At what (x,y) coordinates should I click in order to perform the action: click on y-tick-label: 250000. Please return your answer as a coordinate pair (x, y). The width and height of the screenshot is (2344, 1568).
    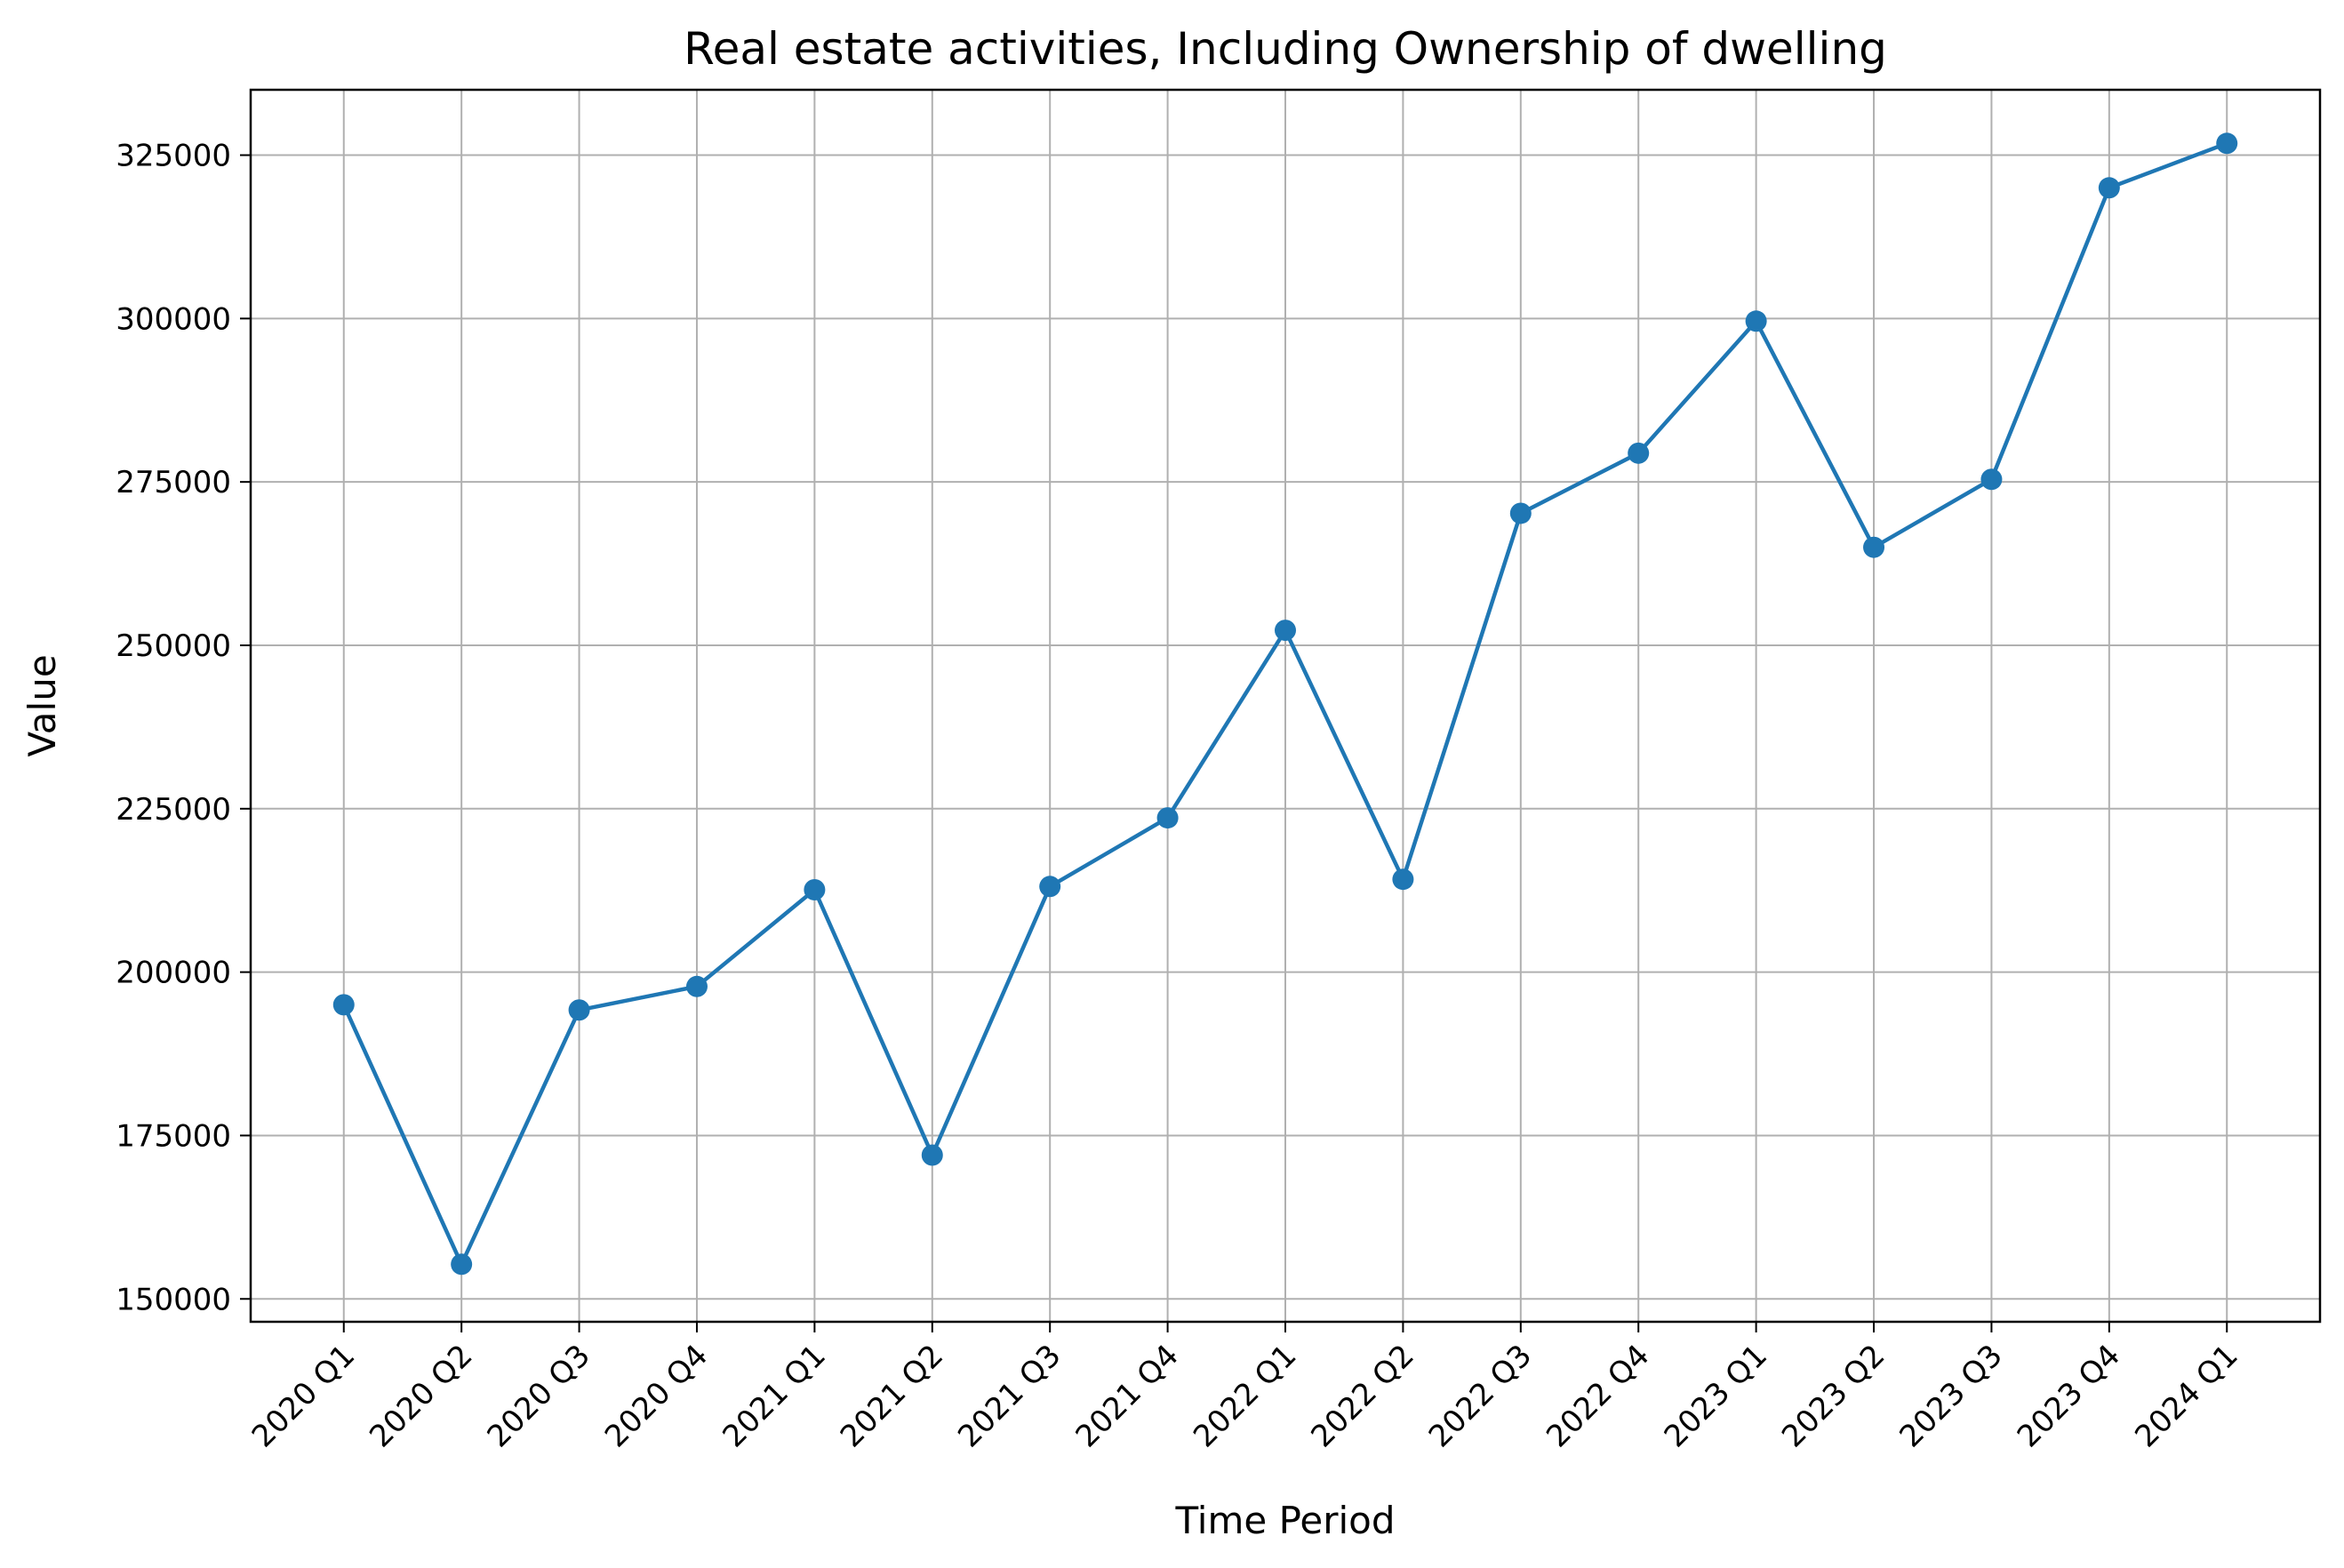
    Looking at the image, I should click on (173, 646).